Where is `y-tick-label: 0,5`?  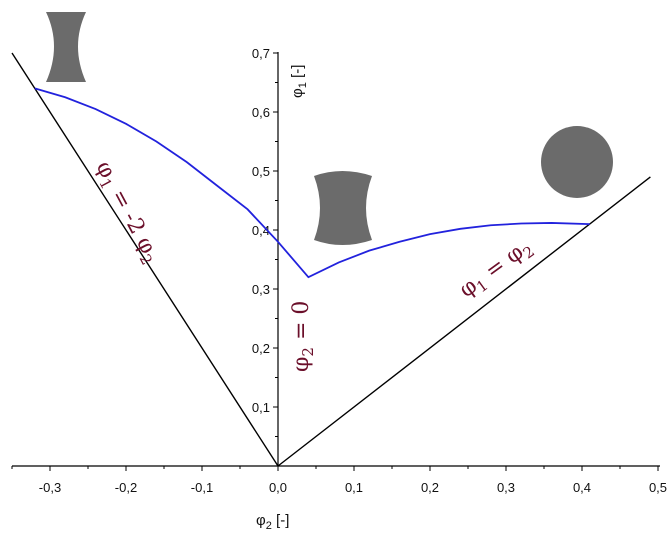 y-tick-label: 0,5 is located at coordinates (261, 171).